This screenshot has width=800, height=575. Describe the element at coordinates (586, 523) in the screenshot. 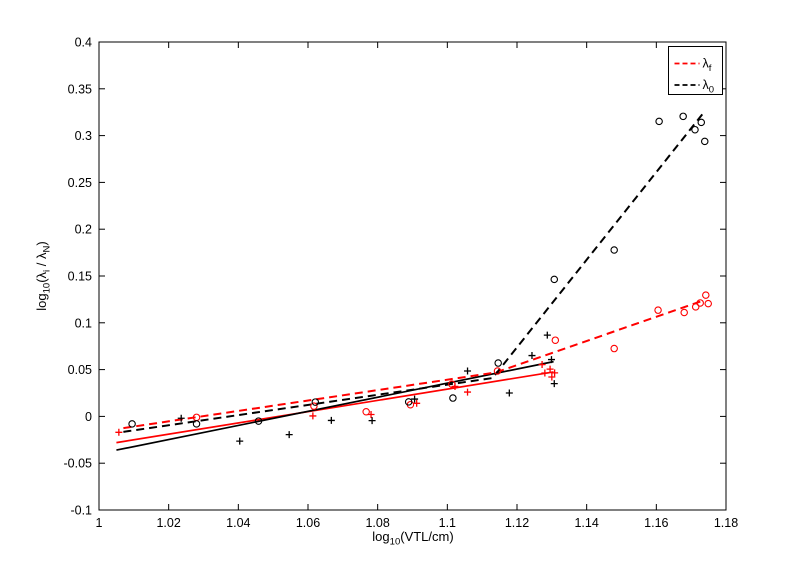

I see `x-tick-label: 1.14` at that location.